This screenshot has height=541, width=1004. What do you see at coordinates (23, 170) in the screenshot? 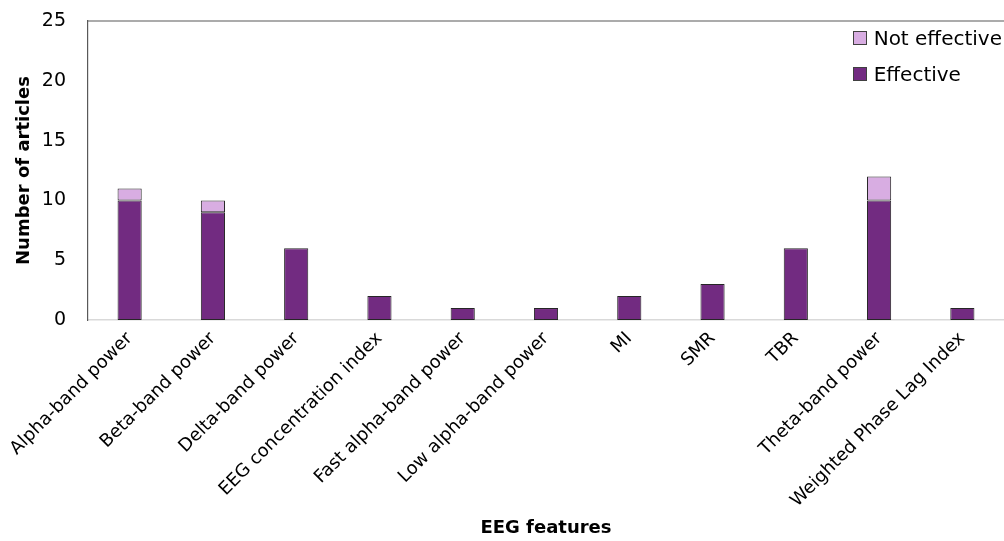
I see `y-axis-title: Number of articles` at bounding box center [23, 170].